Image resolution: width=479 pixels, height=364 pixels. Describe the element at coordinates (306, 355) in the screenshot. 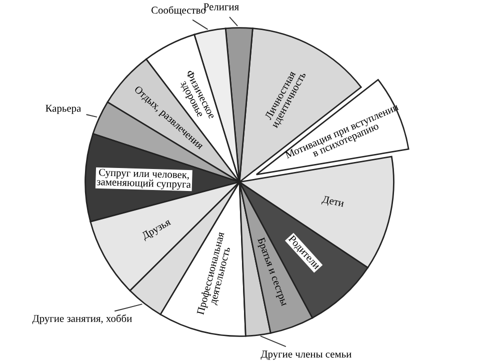

I see `slice-label: Другие члены семьи` at that location.